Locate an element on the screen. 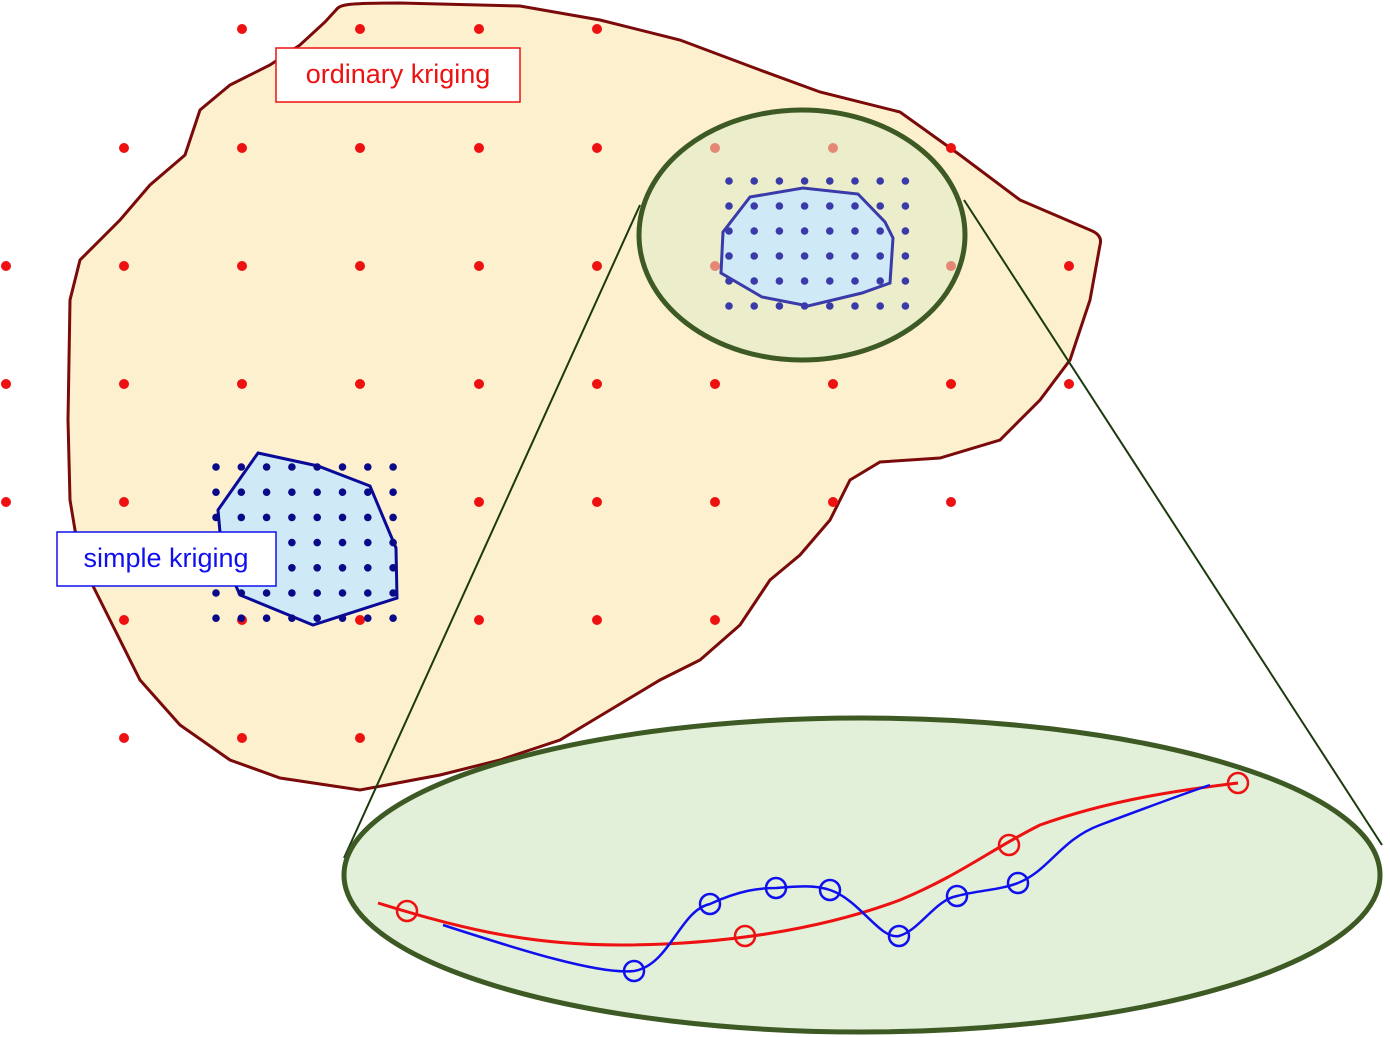  simple-label-box is located at coordinates (166, 559).